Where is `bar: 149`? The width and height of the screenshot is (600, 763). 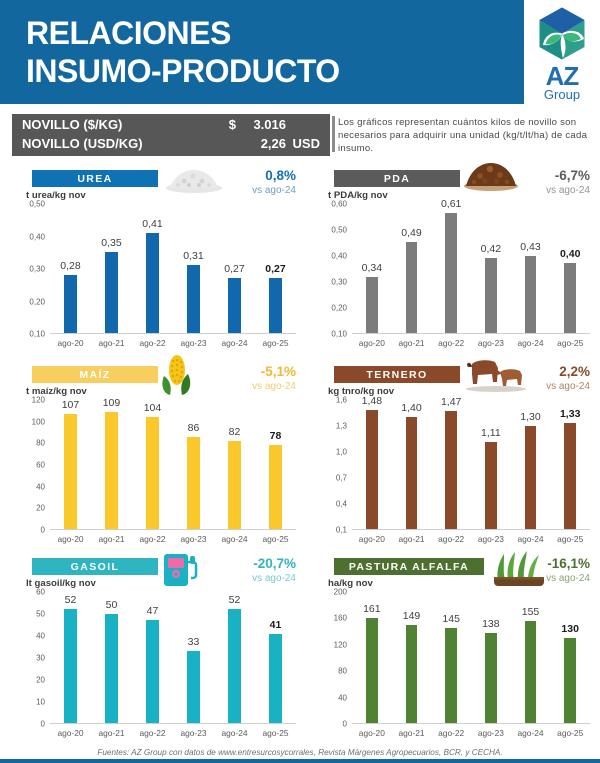 bar: 149 is located at coordinates (411, 666).